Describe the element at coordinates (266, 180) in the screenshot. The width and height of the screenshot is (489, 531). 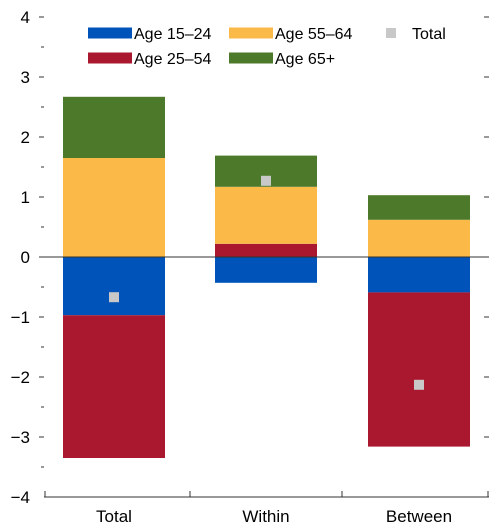
I see `total-marker-within` at that location.